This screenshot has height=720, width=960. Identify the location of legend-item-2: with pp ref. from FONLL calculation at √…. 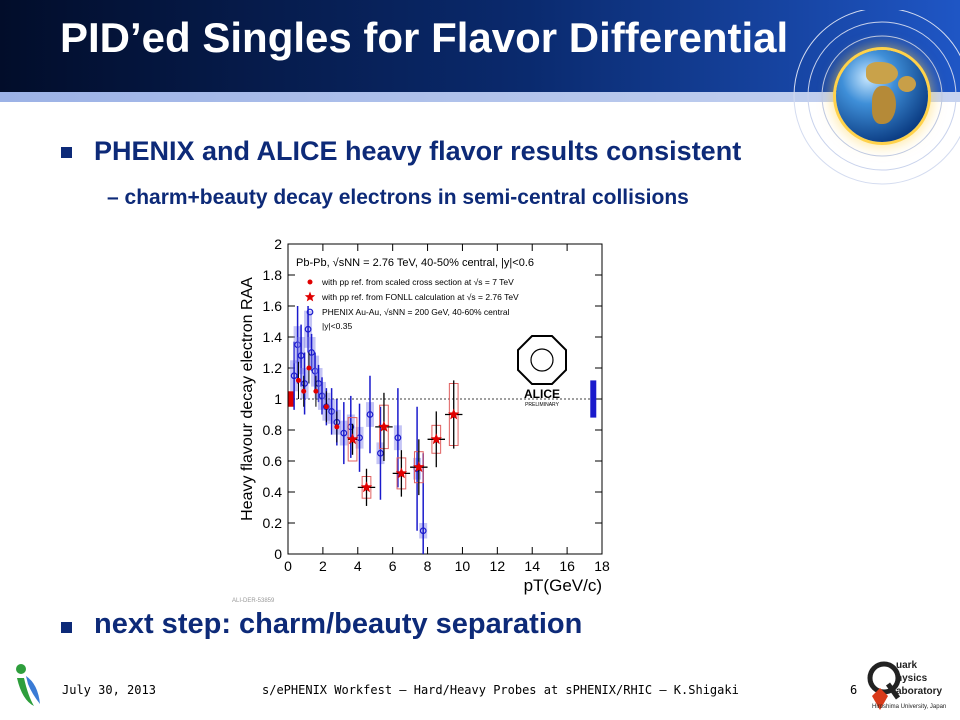
(420, 297).